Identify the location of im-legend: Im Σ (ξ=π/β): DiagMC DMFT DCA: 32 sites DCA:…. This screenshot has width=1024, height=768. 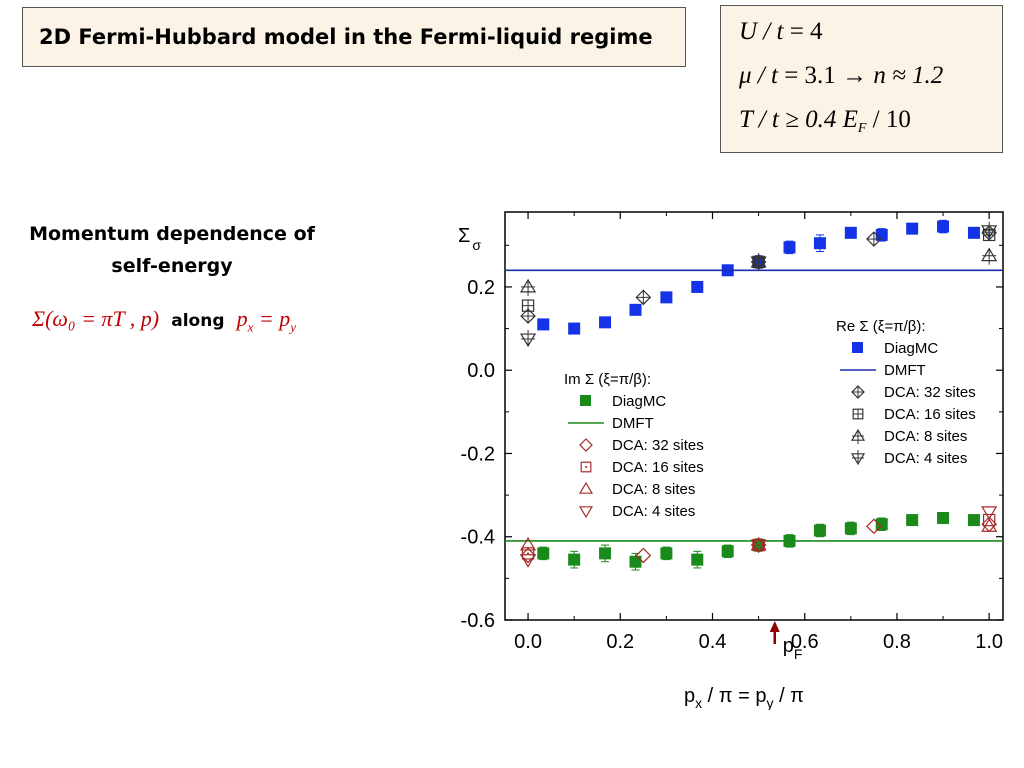
(634, 445).